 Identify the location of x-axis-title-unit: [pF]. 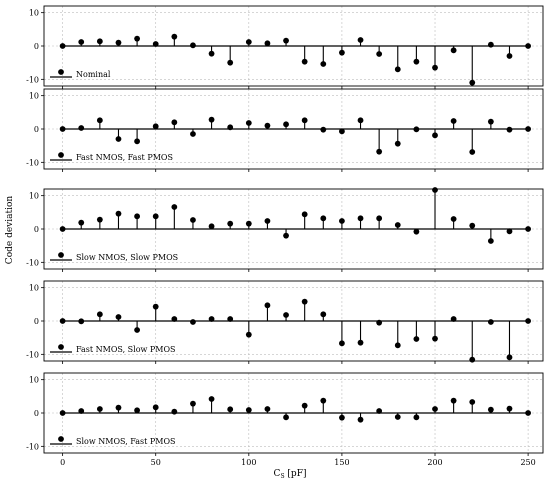
(296, 474).